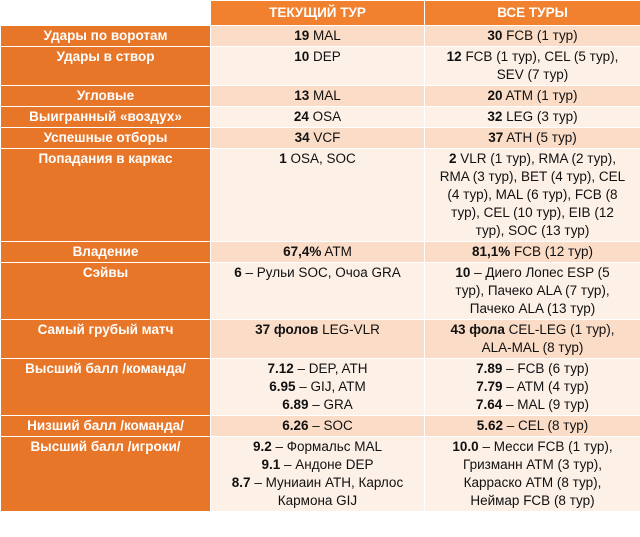 This screenshot has height=537, width=640. I want to click on cell-line: 7.79 – ATM (4 тур), so click(532, 387).